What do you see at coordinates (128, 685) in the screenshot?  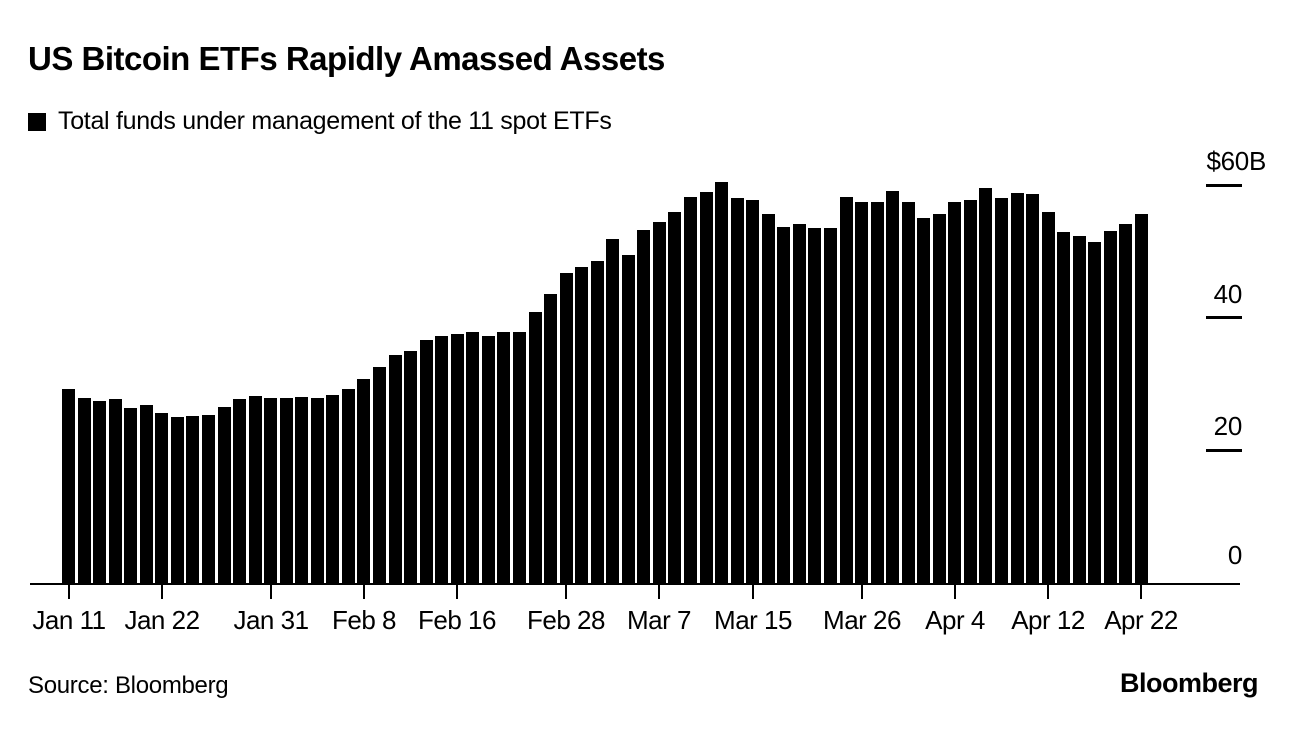 I see `source-note: Source: Bloomberg` at bounding box center [128, 685].